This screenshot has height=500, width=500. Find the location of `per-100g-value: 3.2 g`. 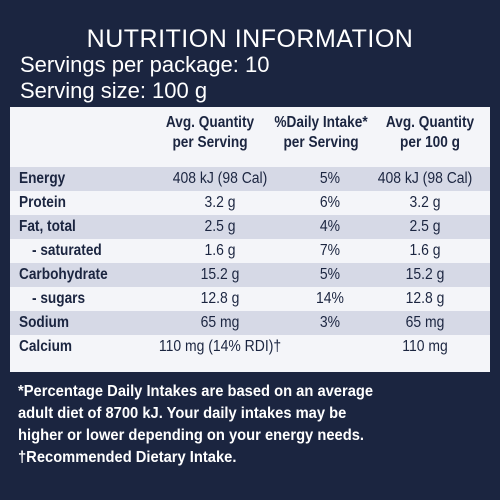

per-100g-value: 3.2 g is located at coordinates (425, 202).